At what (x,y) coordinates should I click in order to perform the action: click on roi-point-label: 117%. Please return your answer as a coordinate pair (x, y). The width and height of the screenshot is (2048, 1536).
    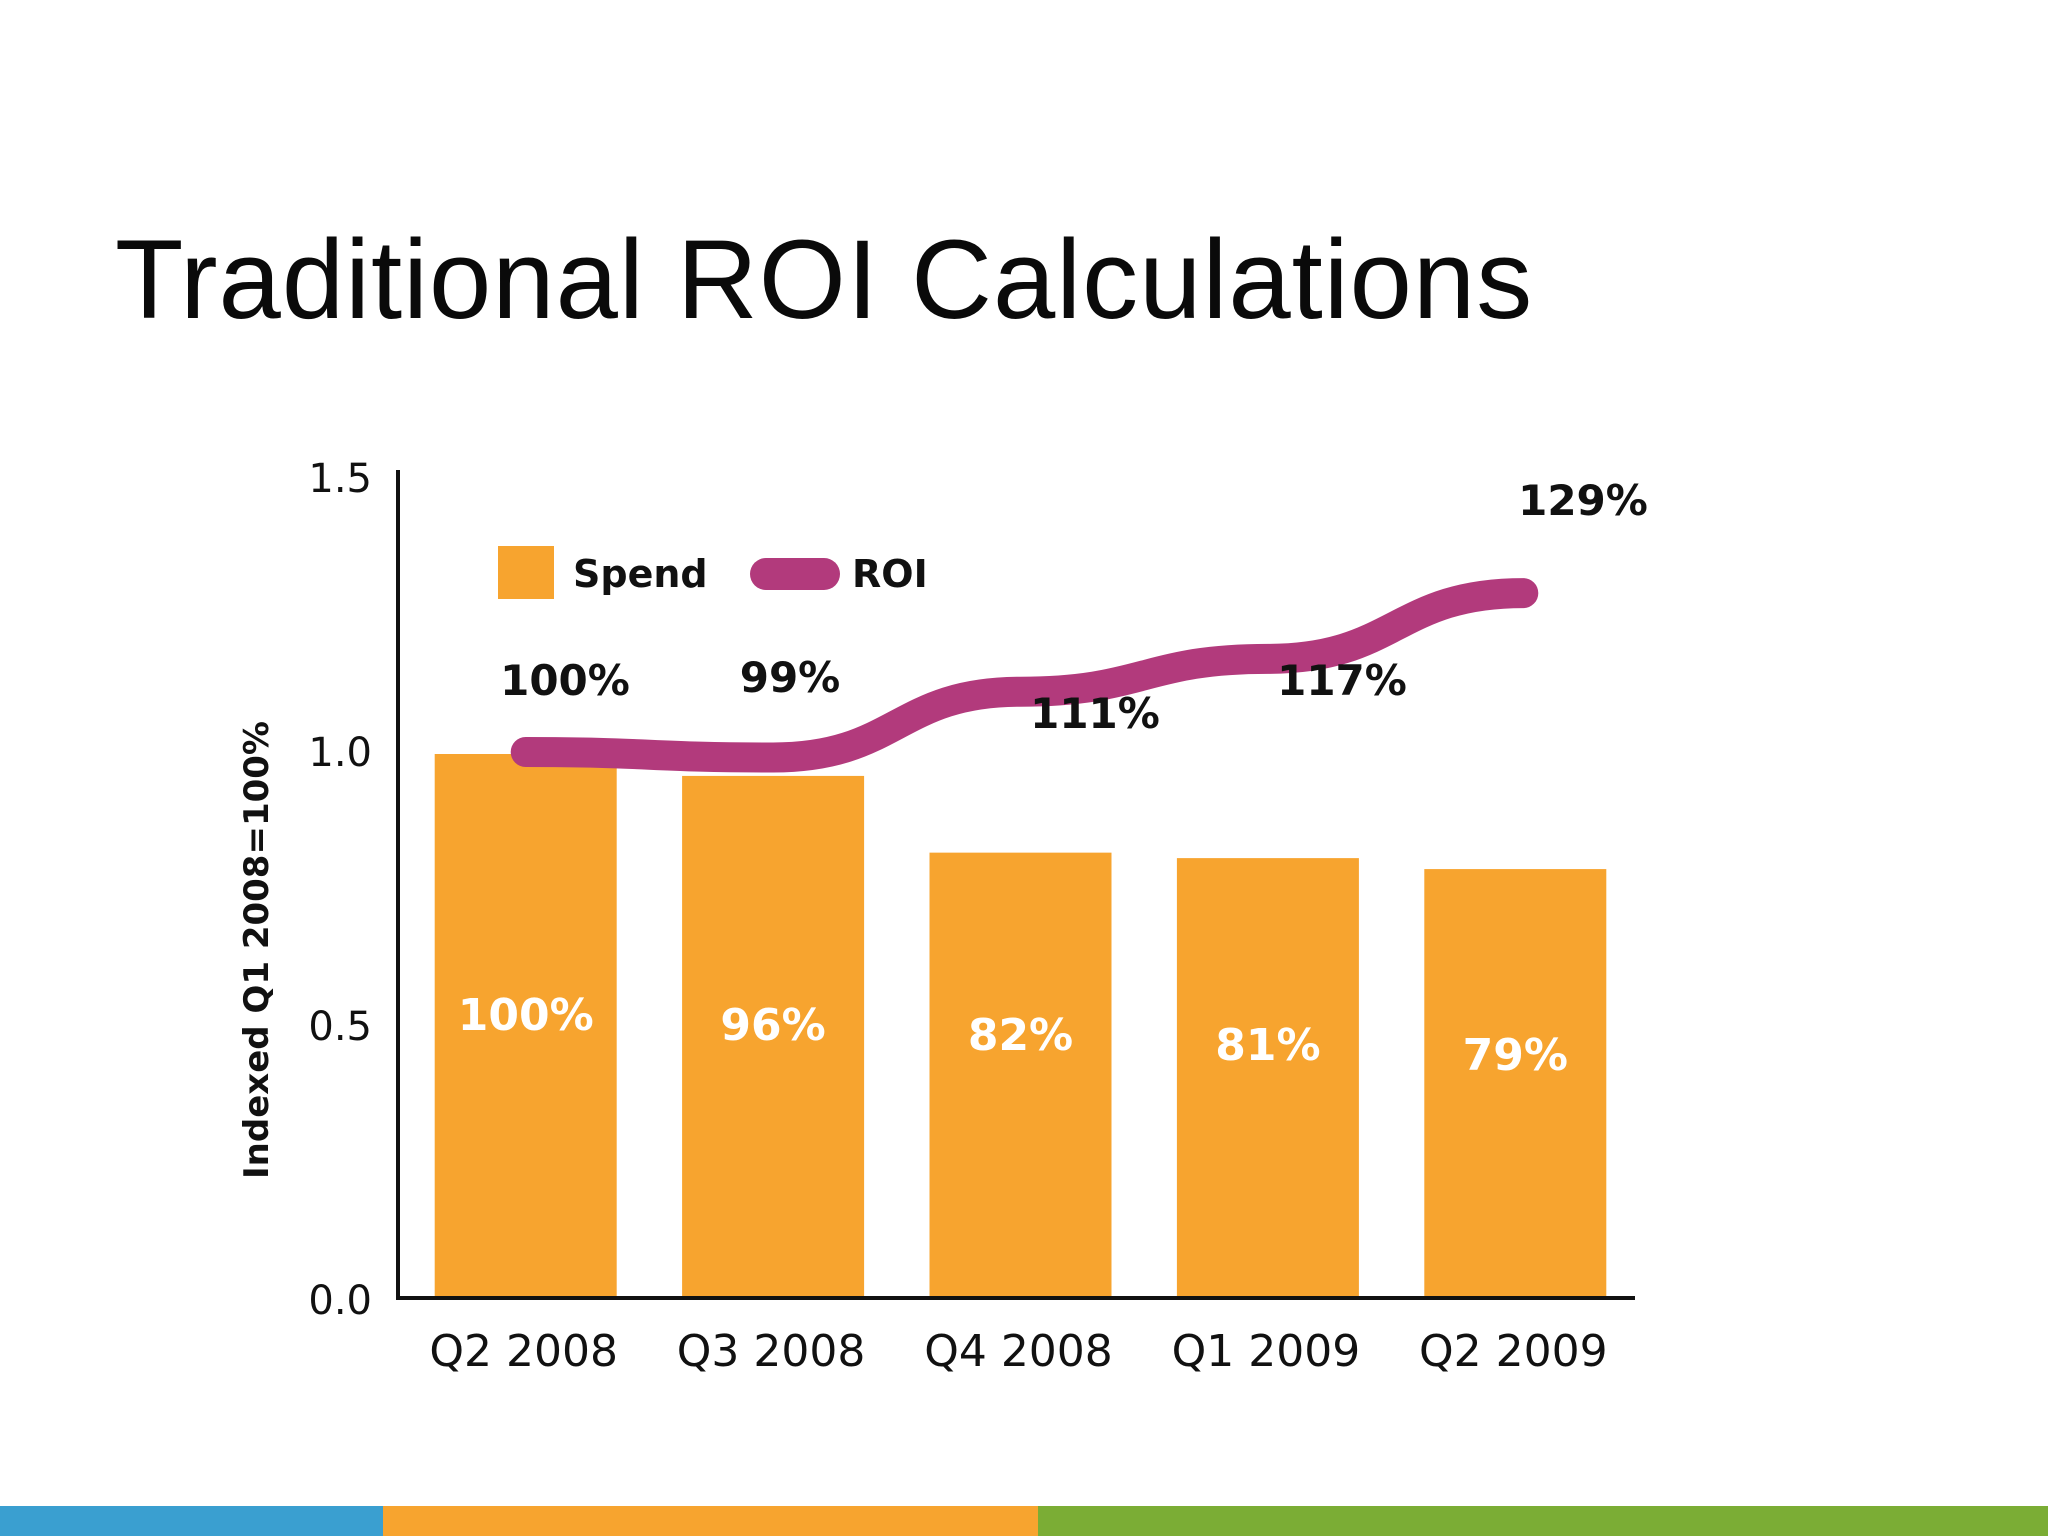
    Looking at the image, I should click on (1342, 680).